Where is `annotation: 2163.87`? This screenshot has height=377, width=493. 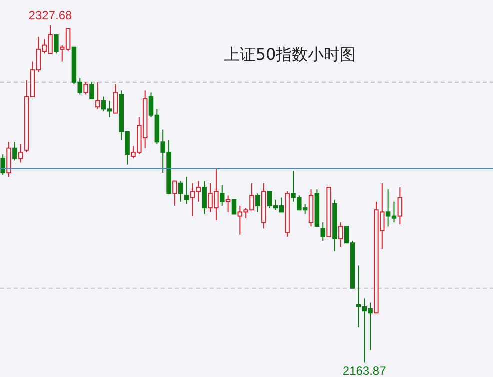 annotation: 2163.87 is located at coordinates (364, 370).